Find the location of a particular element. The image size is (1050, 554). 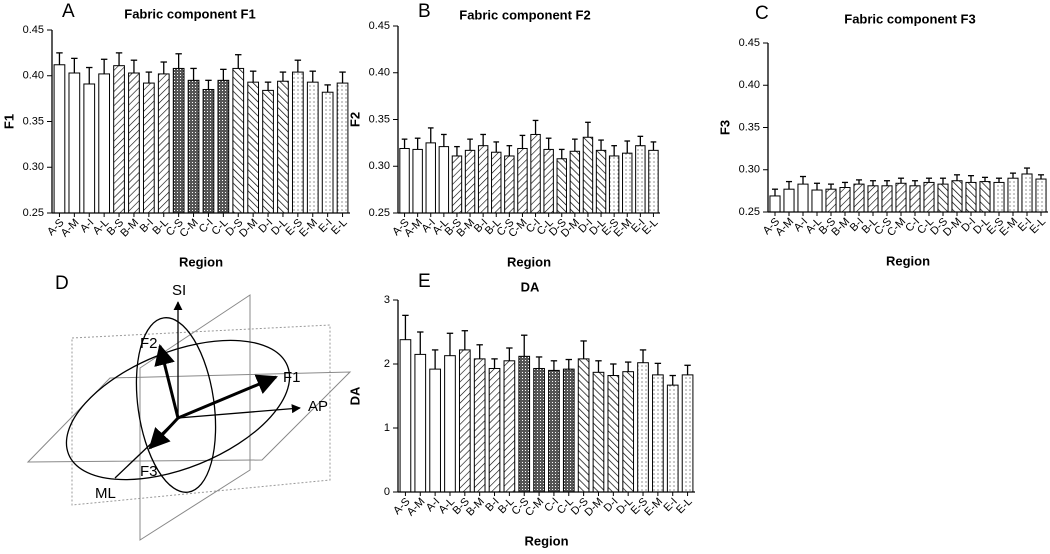

y-axis-label: F2 is located at coordinates (354, 119).